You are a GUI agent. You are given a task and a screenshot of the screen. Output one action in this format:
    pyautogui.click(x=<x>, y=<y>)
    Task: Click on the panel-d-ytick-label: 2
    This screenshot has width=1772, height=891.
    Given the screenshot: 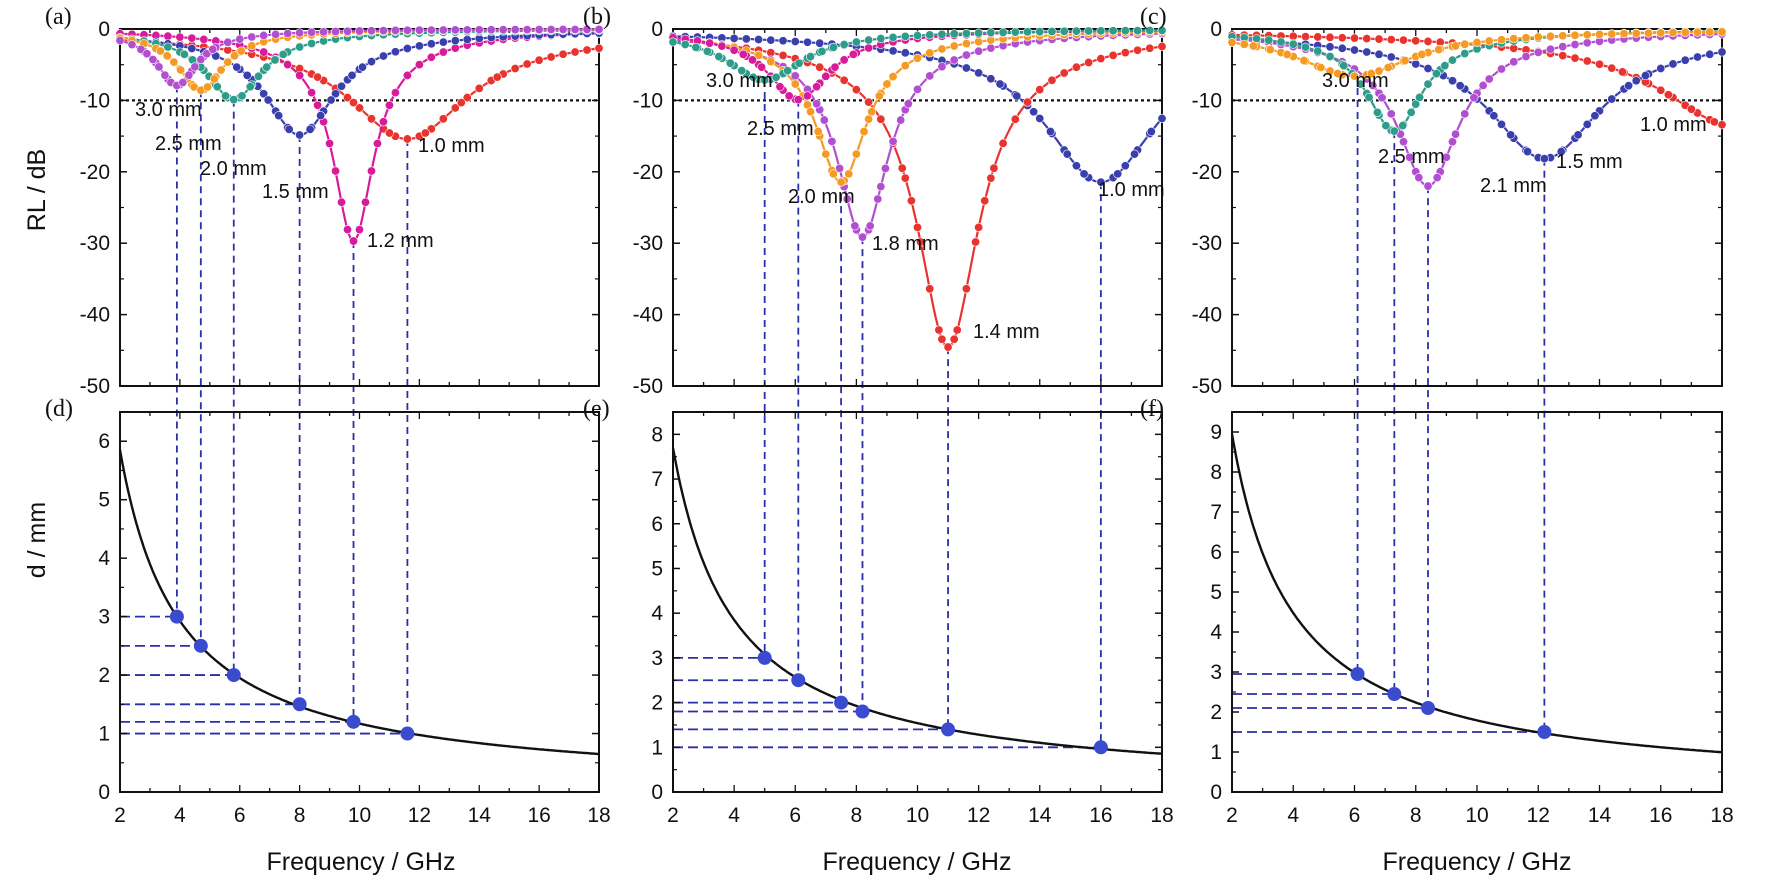 What is the action you would take?
    pyautogui.click(x=104, y=675)
    